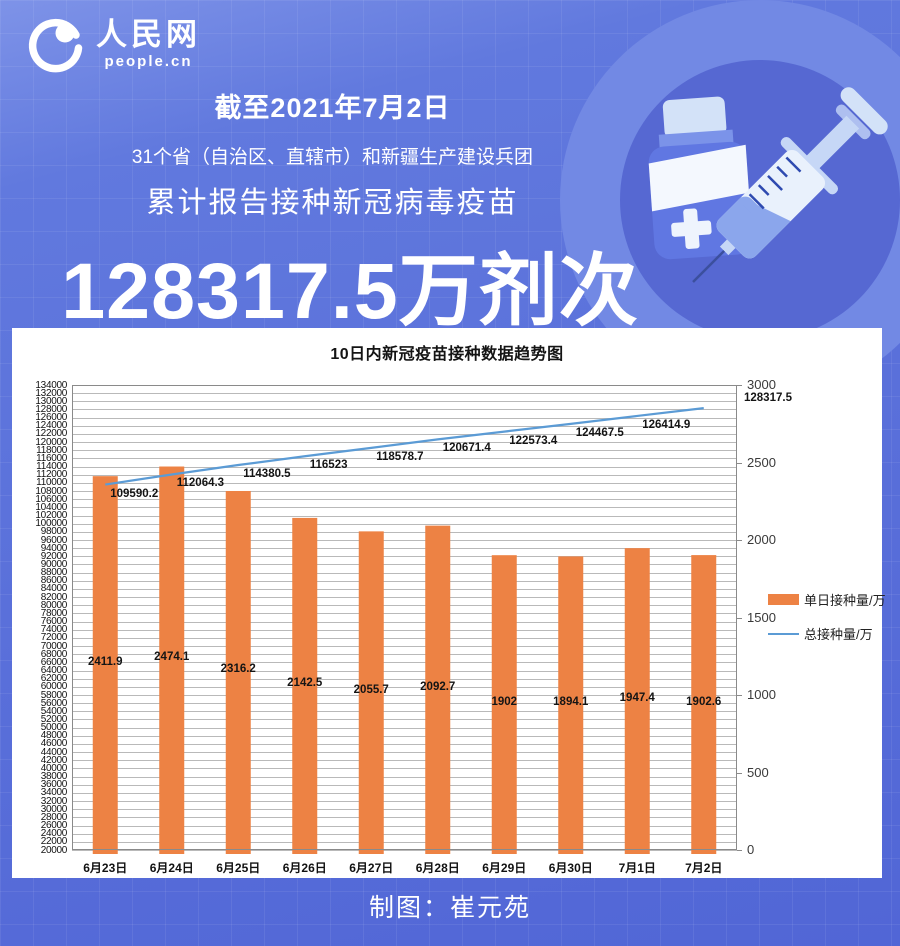 This screenshot has height=946, width=900. Describe the element at coordinates (54, 589) in the screenshot. I see `left-axis-tick-label: 84000` at that location.